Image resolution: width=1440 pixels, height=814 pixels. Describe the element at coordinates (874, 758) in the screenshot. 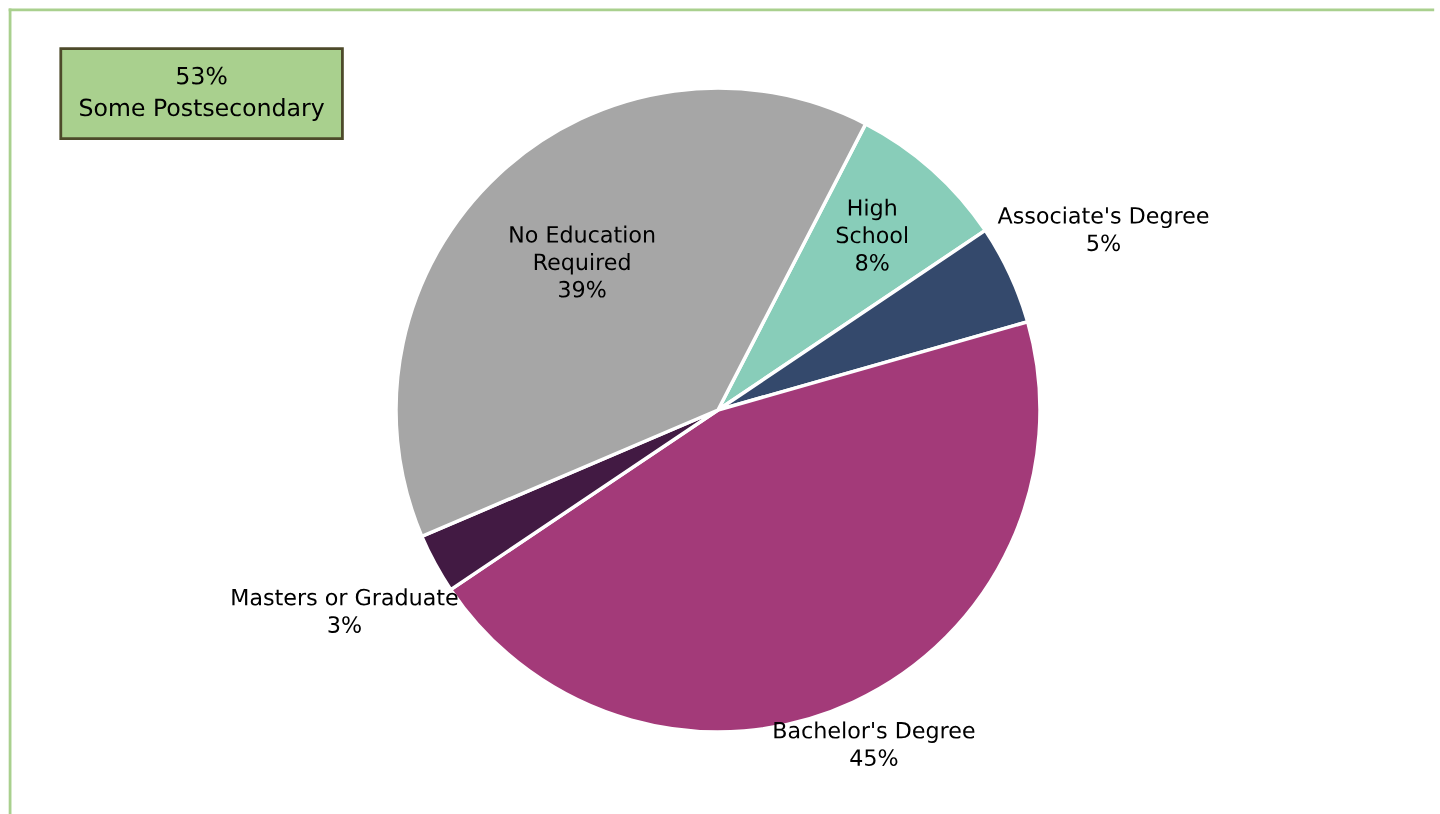

I see `data-label: 45%` at that location.